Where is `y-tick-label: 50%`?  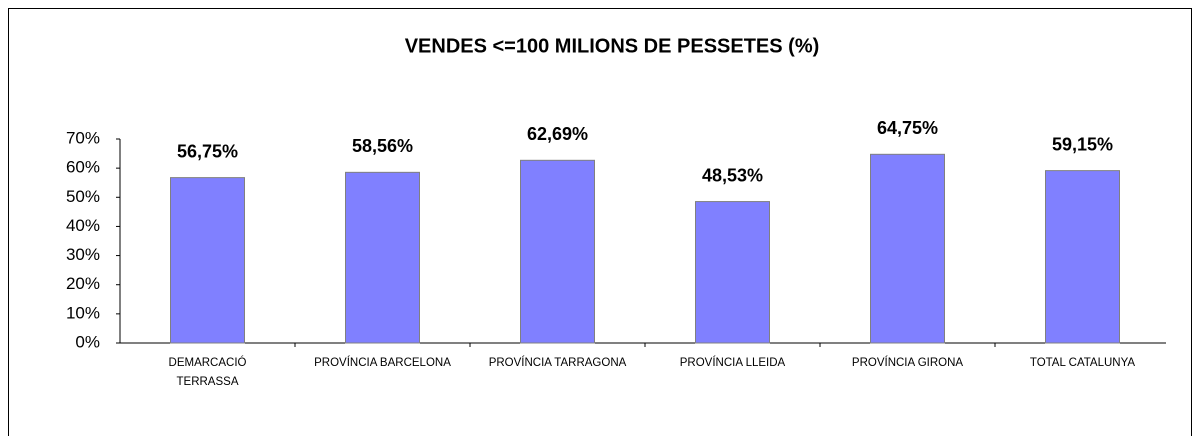 y-tick-label: 50% is located at coordinates (83, 196).